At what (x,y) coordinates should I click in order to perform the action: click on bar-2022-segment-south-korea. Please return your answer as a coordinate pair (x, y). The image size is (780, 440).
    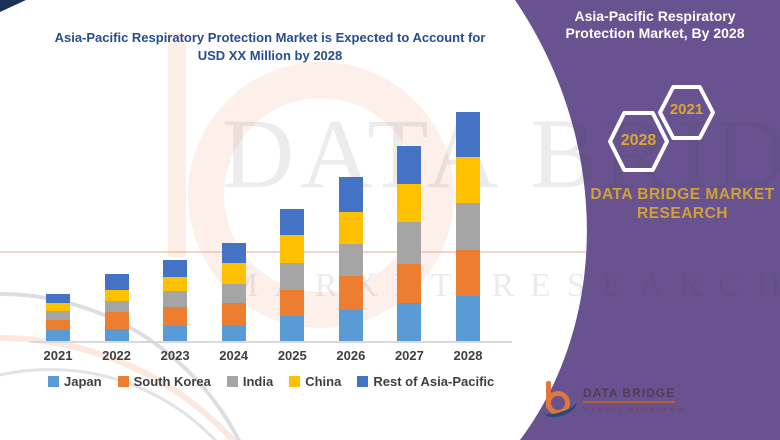
    Looking at the image, I should click on (116, 320).